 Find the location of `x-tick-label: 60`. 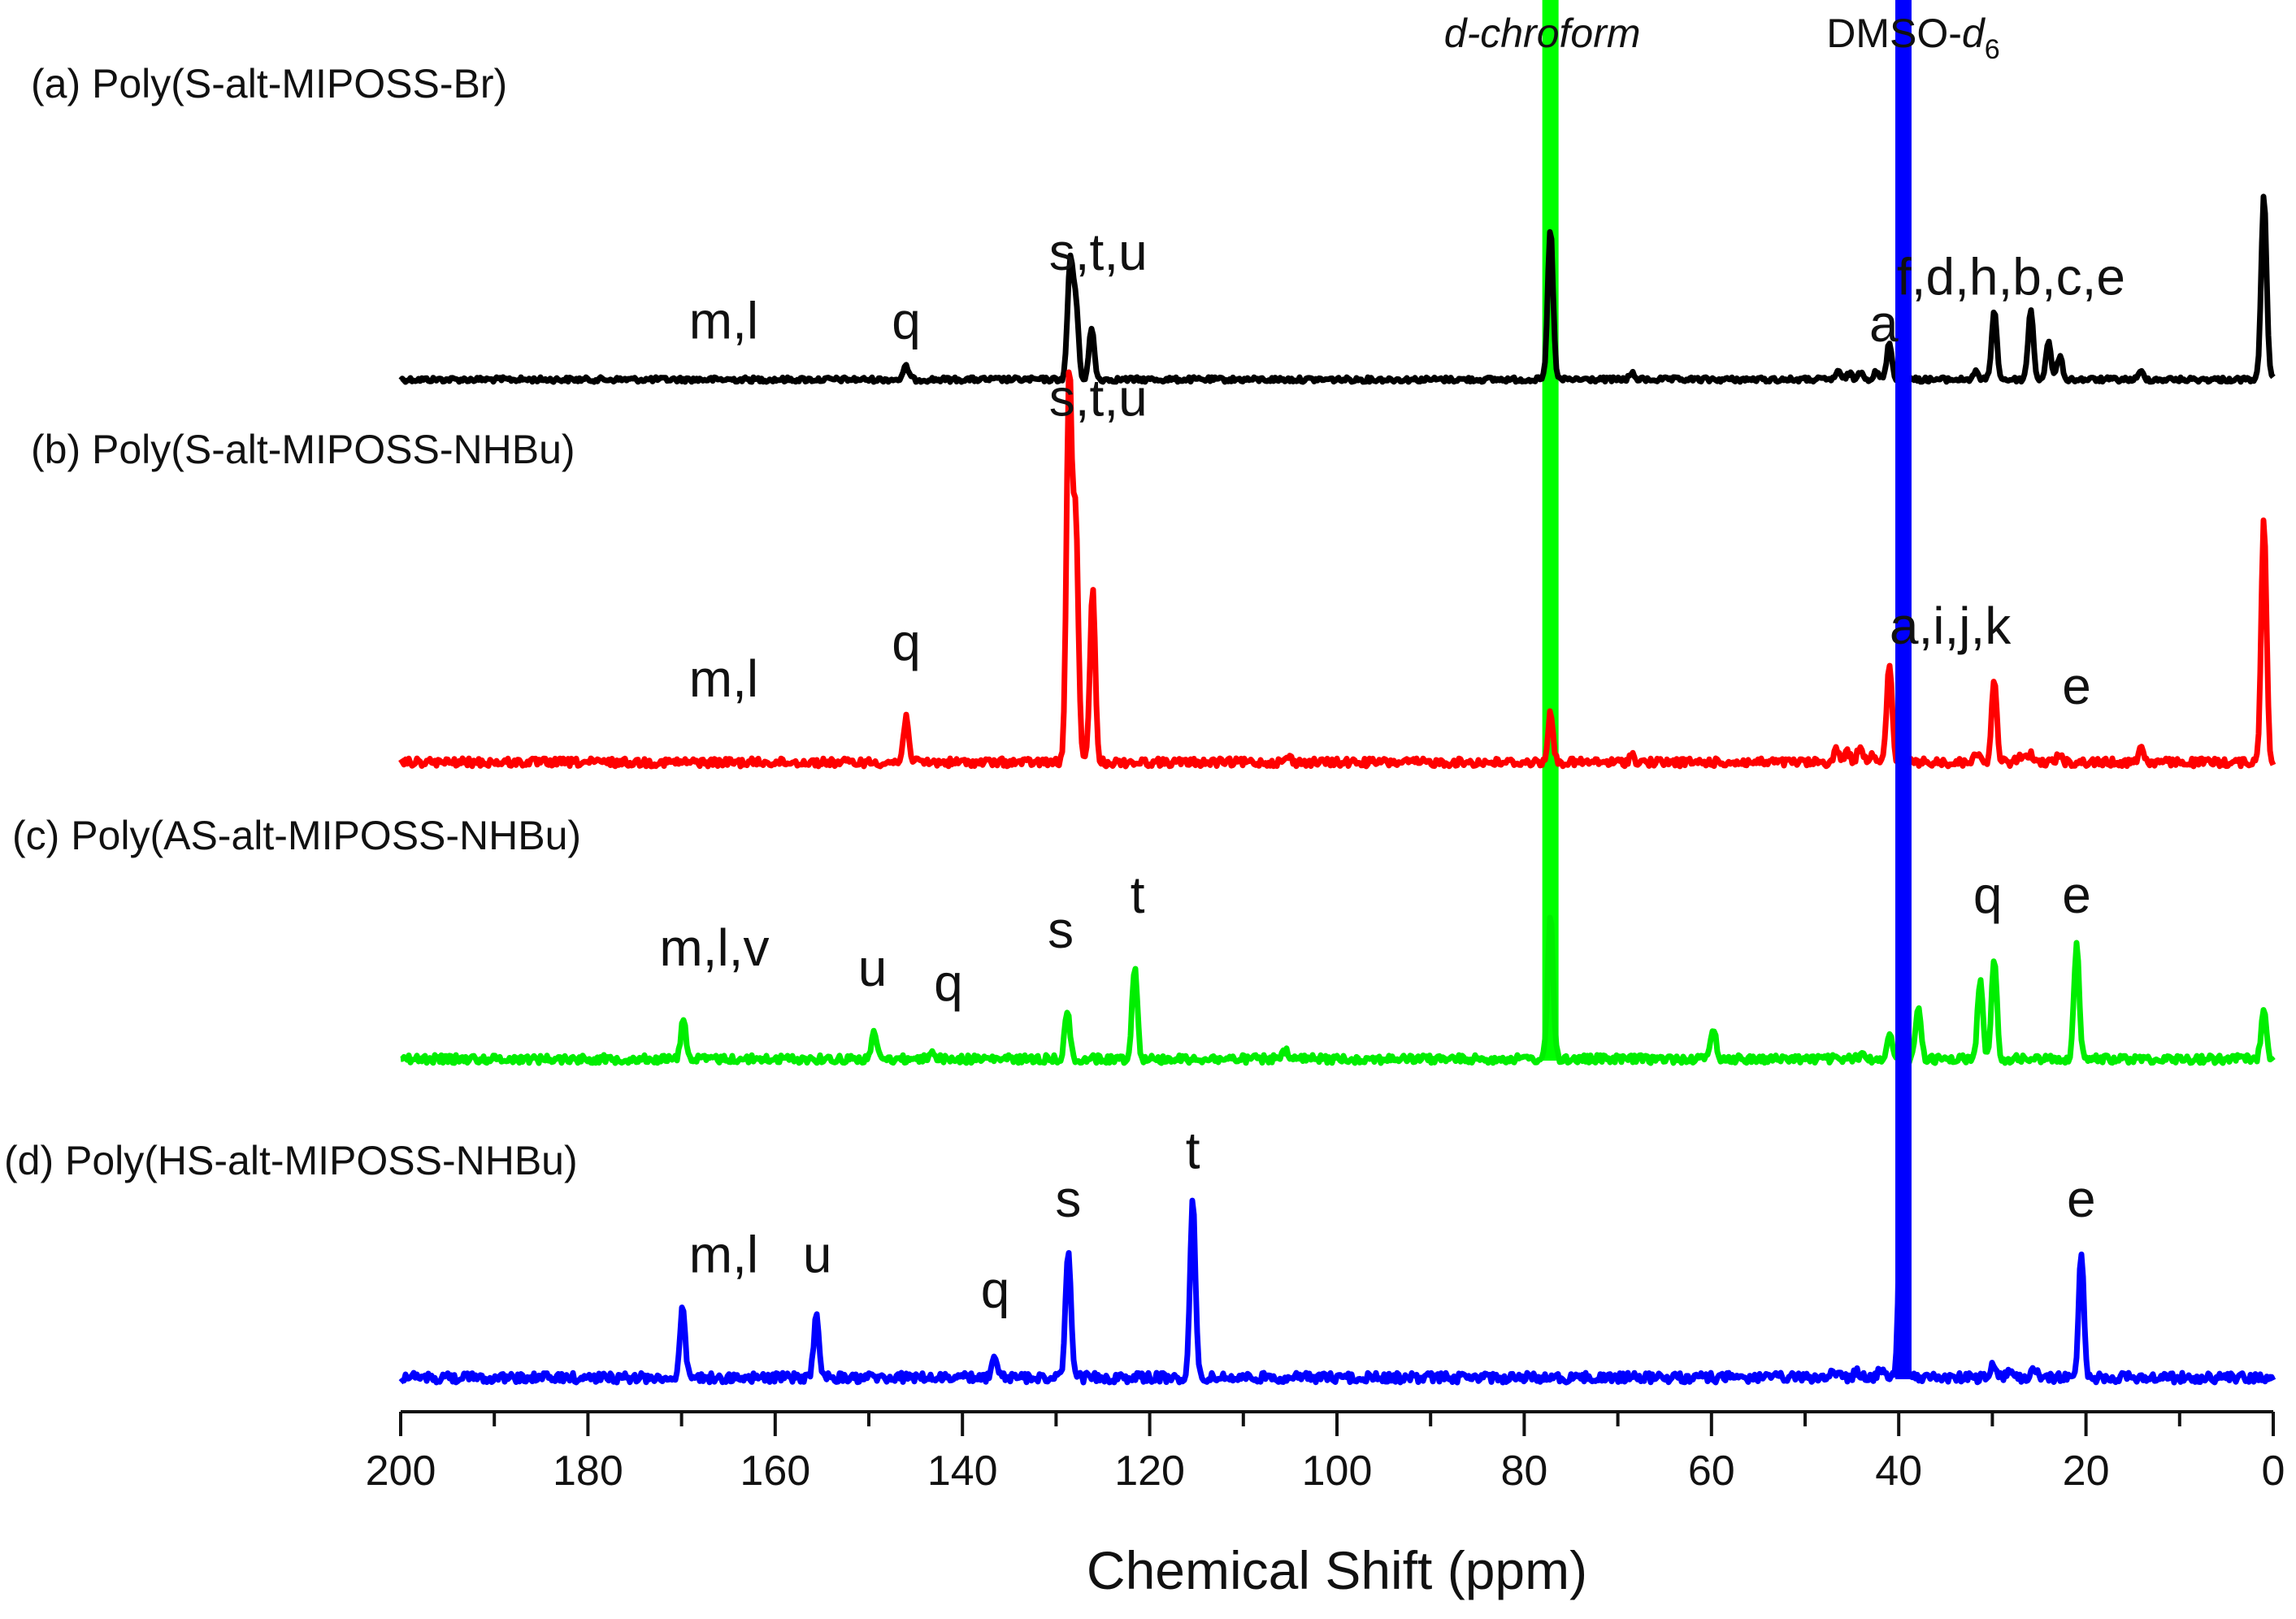

x-tick-label: 60 is located at coordinates (1711, 1471).